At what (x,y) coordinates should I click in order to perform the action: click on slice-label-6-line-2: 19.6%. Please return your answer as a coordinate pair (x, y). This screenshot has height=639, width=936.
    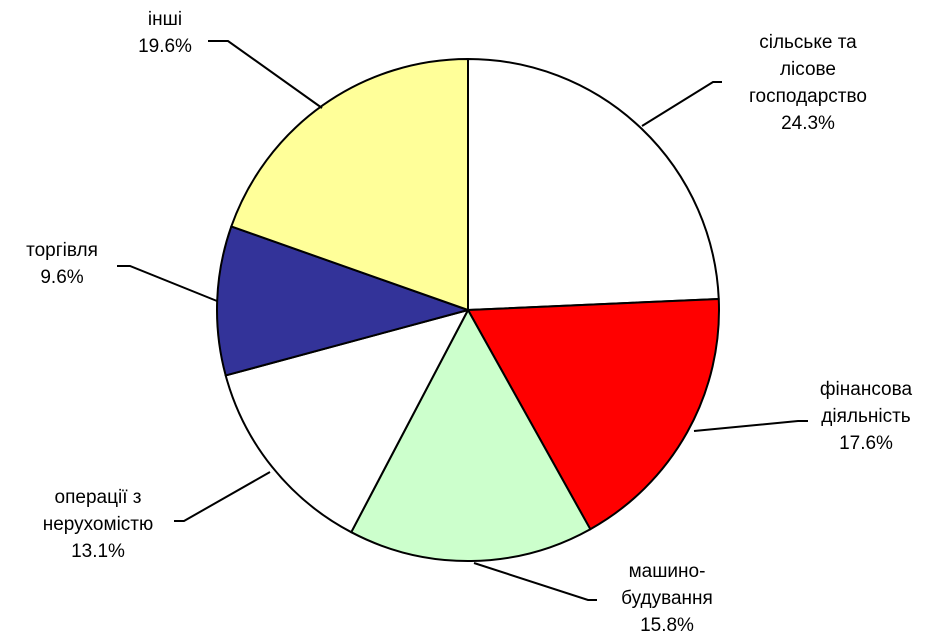
    Looking at the image, I should click on (165, 46).